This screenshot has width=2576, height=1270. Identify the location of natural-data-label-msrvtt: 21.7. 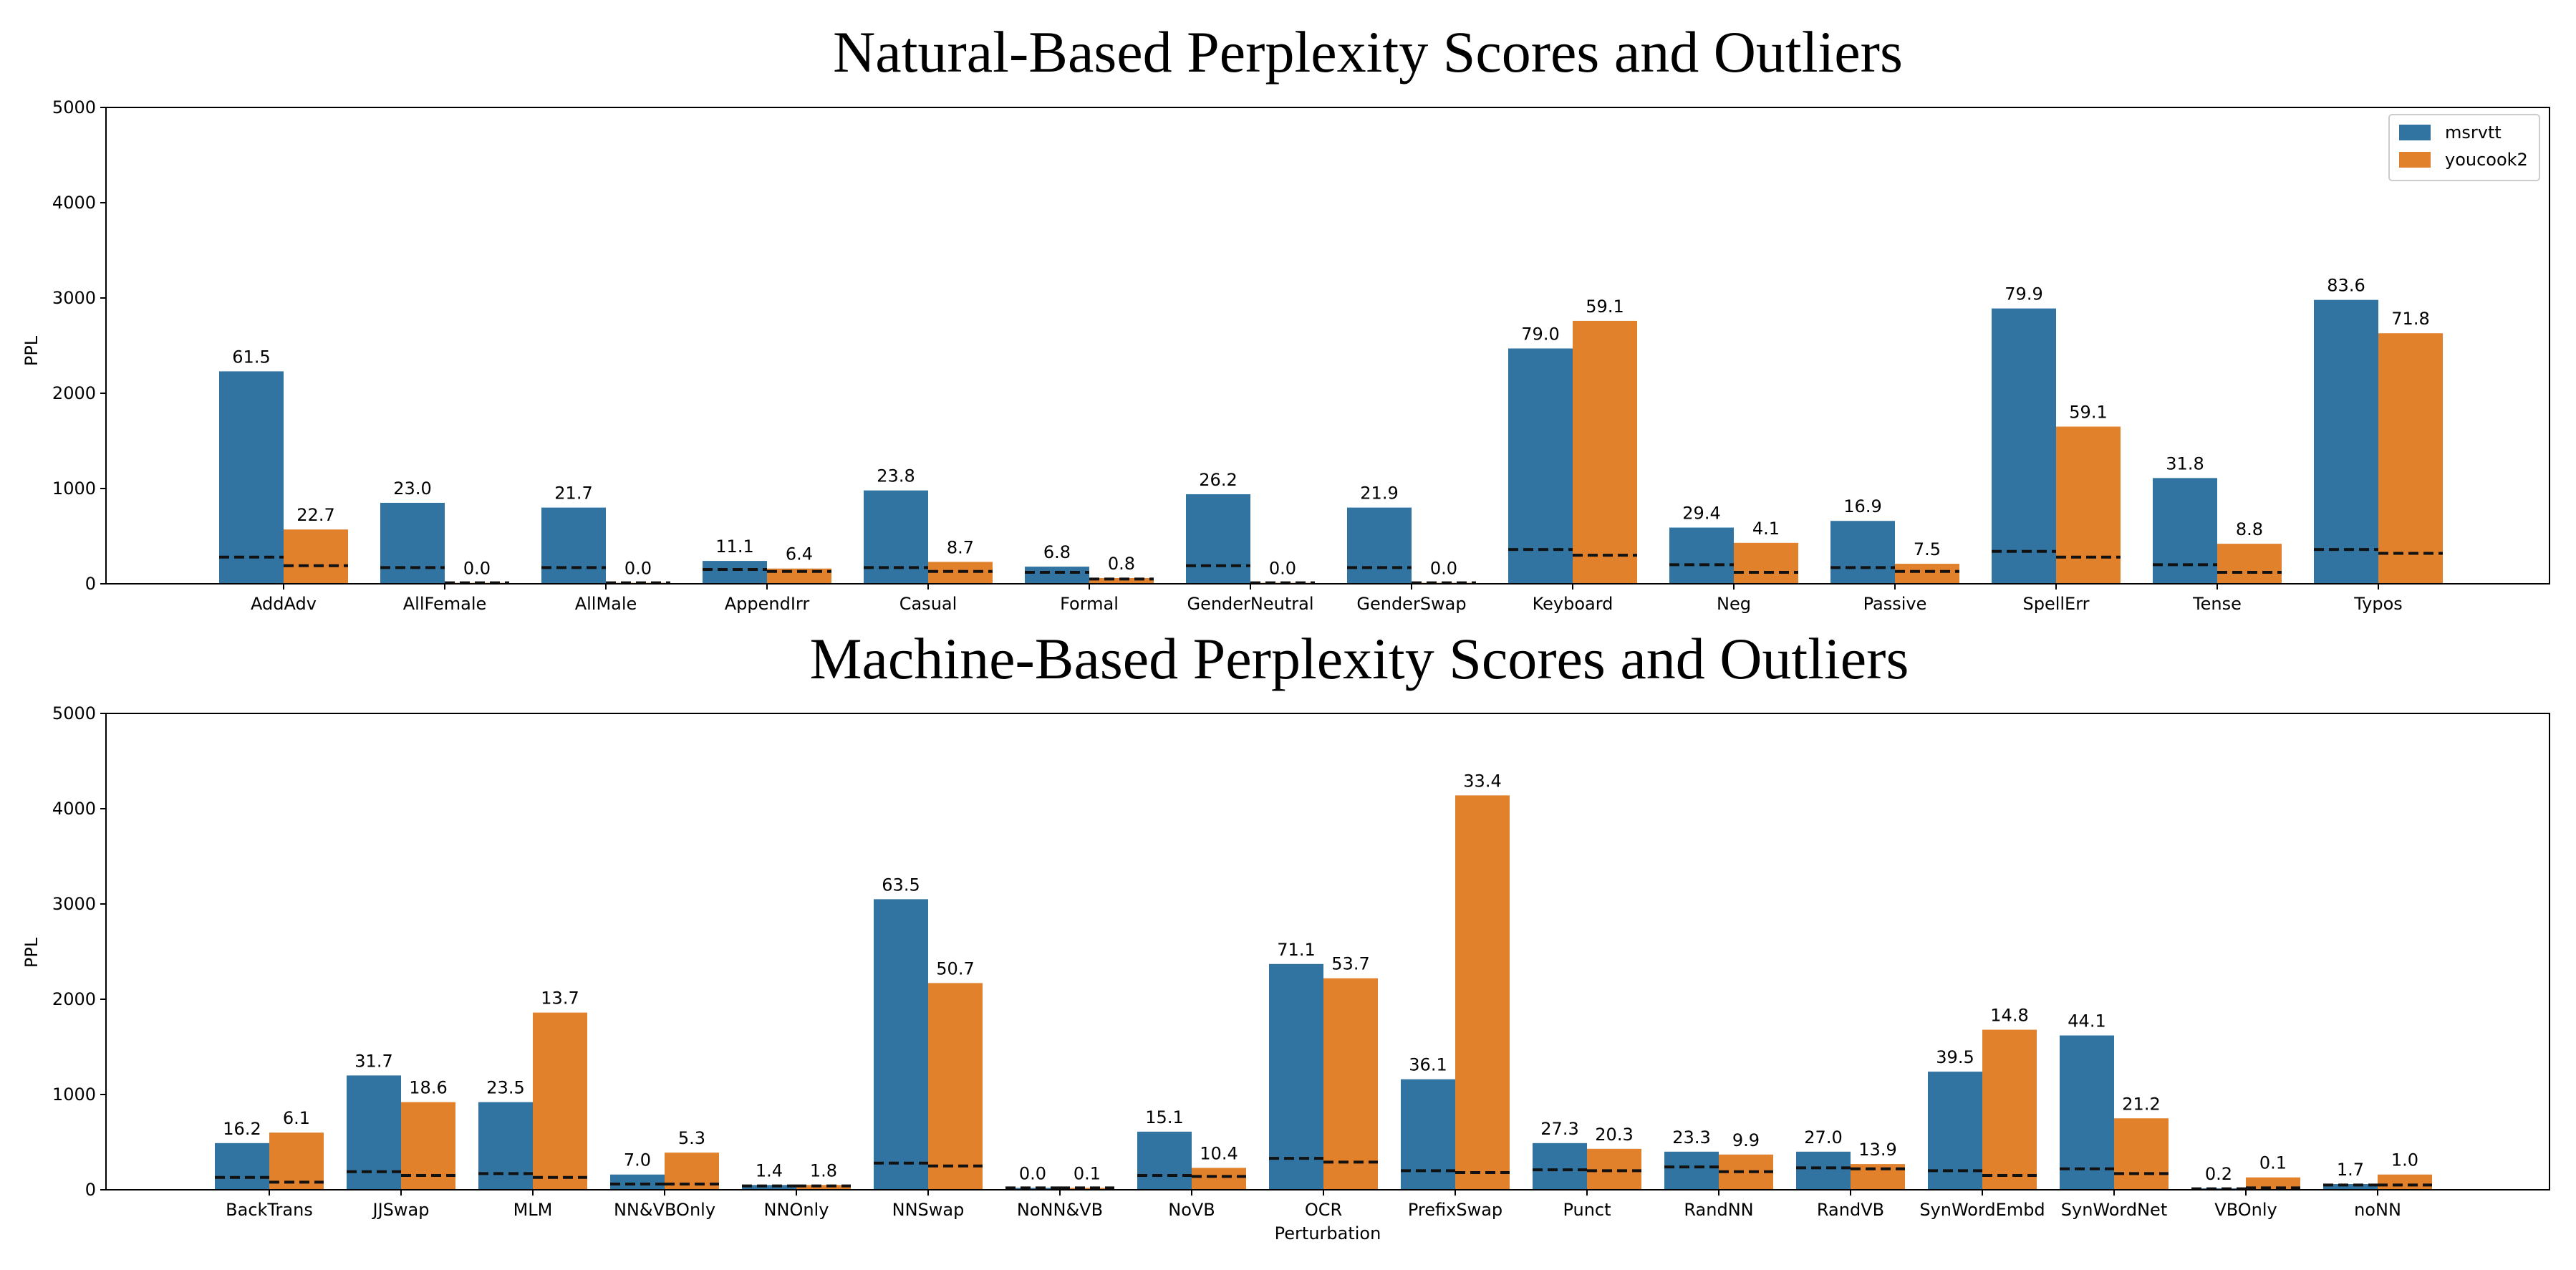
(573, 494).